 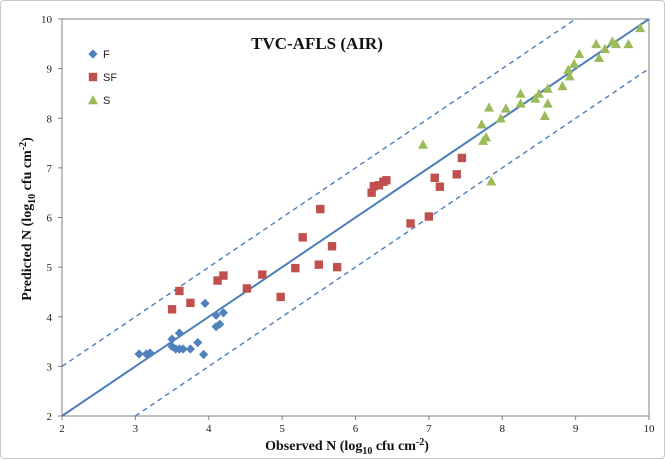 I want to click on x-tick-label: 9, so click(x=576, y=429).